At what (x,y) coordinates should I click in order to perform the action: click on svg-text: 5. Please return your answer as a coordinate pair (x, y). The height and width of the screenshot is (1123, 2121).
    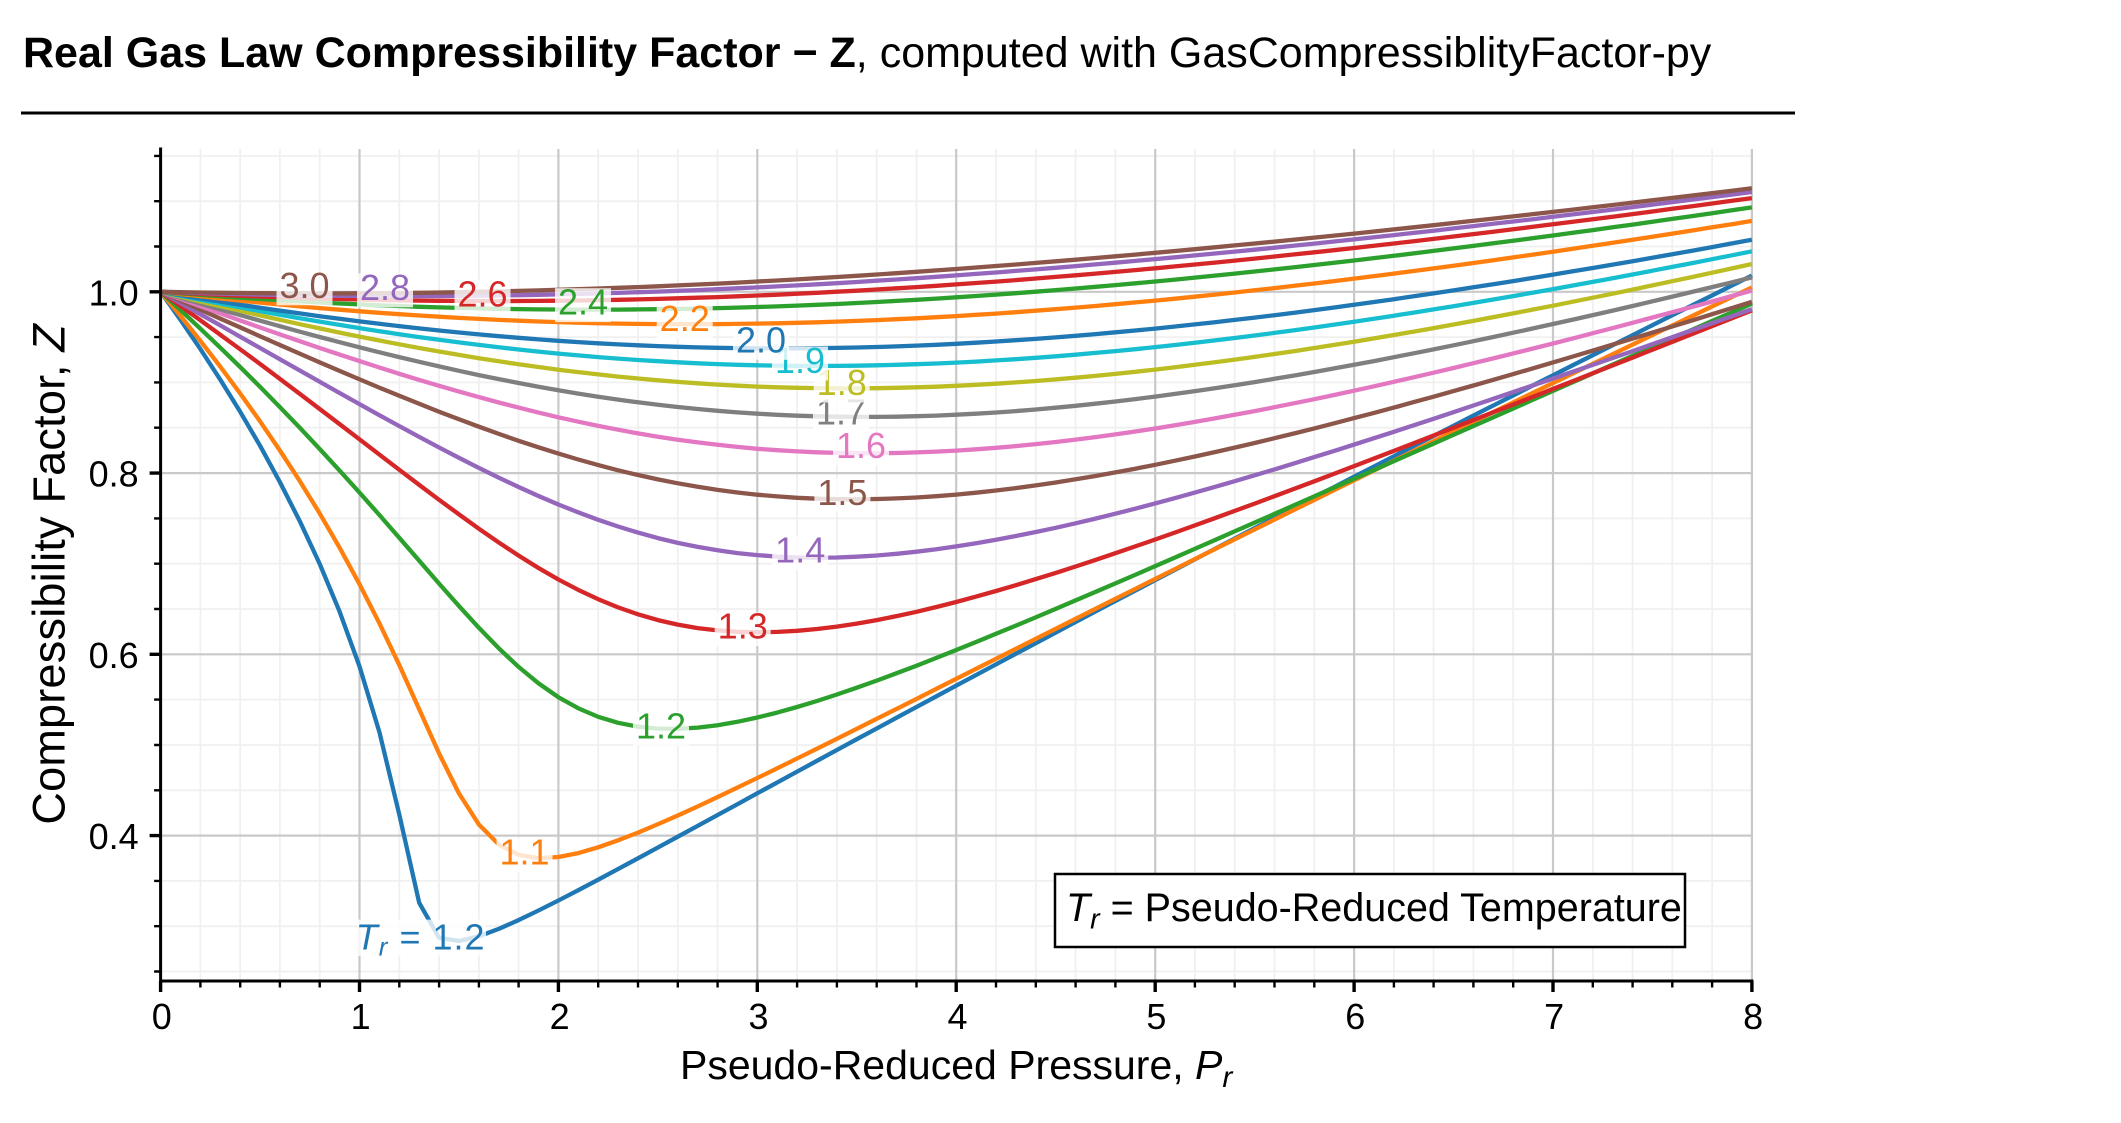
    Looking at the image, I should click on (1156, 1016).